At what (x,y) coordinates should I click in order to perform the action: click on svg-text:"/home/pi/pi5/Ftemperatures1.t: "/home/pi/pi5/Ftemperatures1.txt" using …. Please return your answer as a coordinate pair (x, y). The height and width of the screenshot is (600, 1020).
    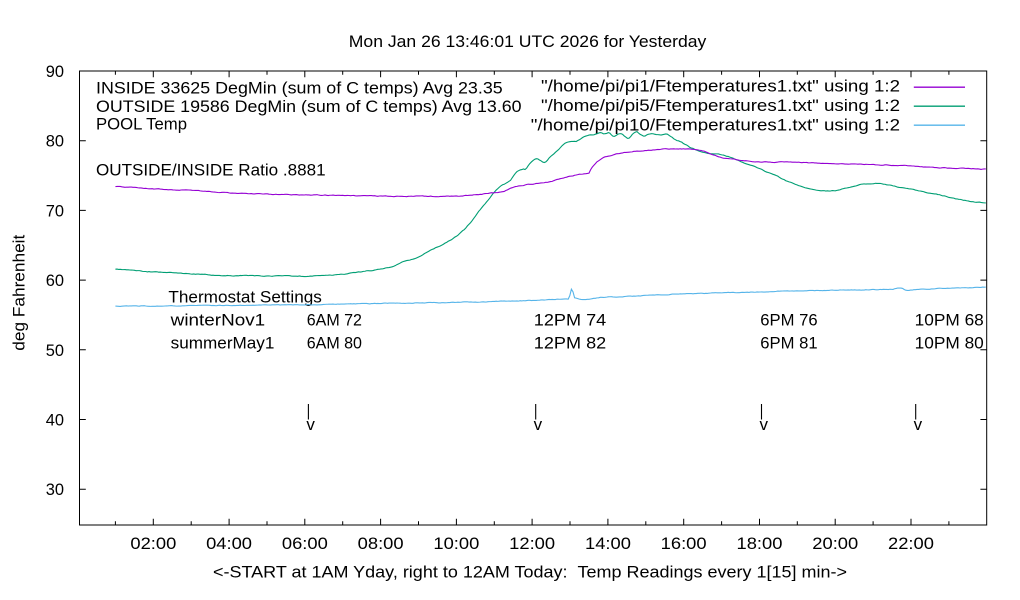
    Looking at the image, I should click on (720, 105).